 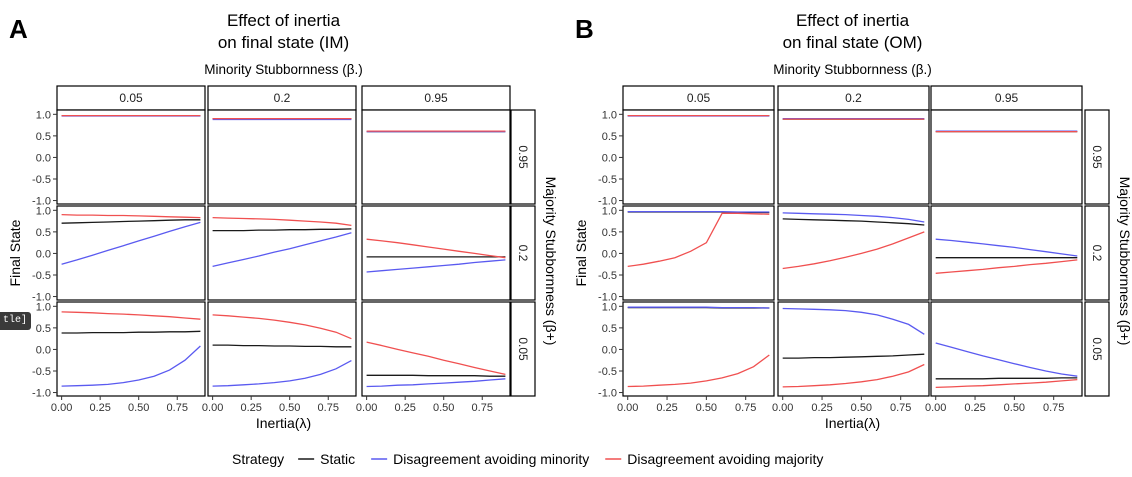 I want to click on x-tick-label: 0.00, so click(x=782, y=408).